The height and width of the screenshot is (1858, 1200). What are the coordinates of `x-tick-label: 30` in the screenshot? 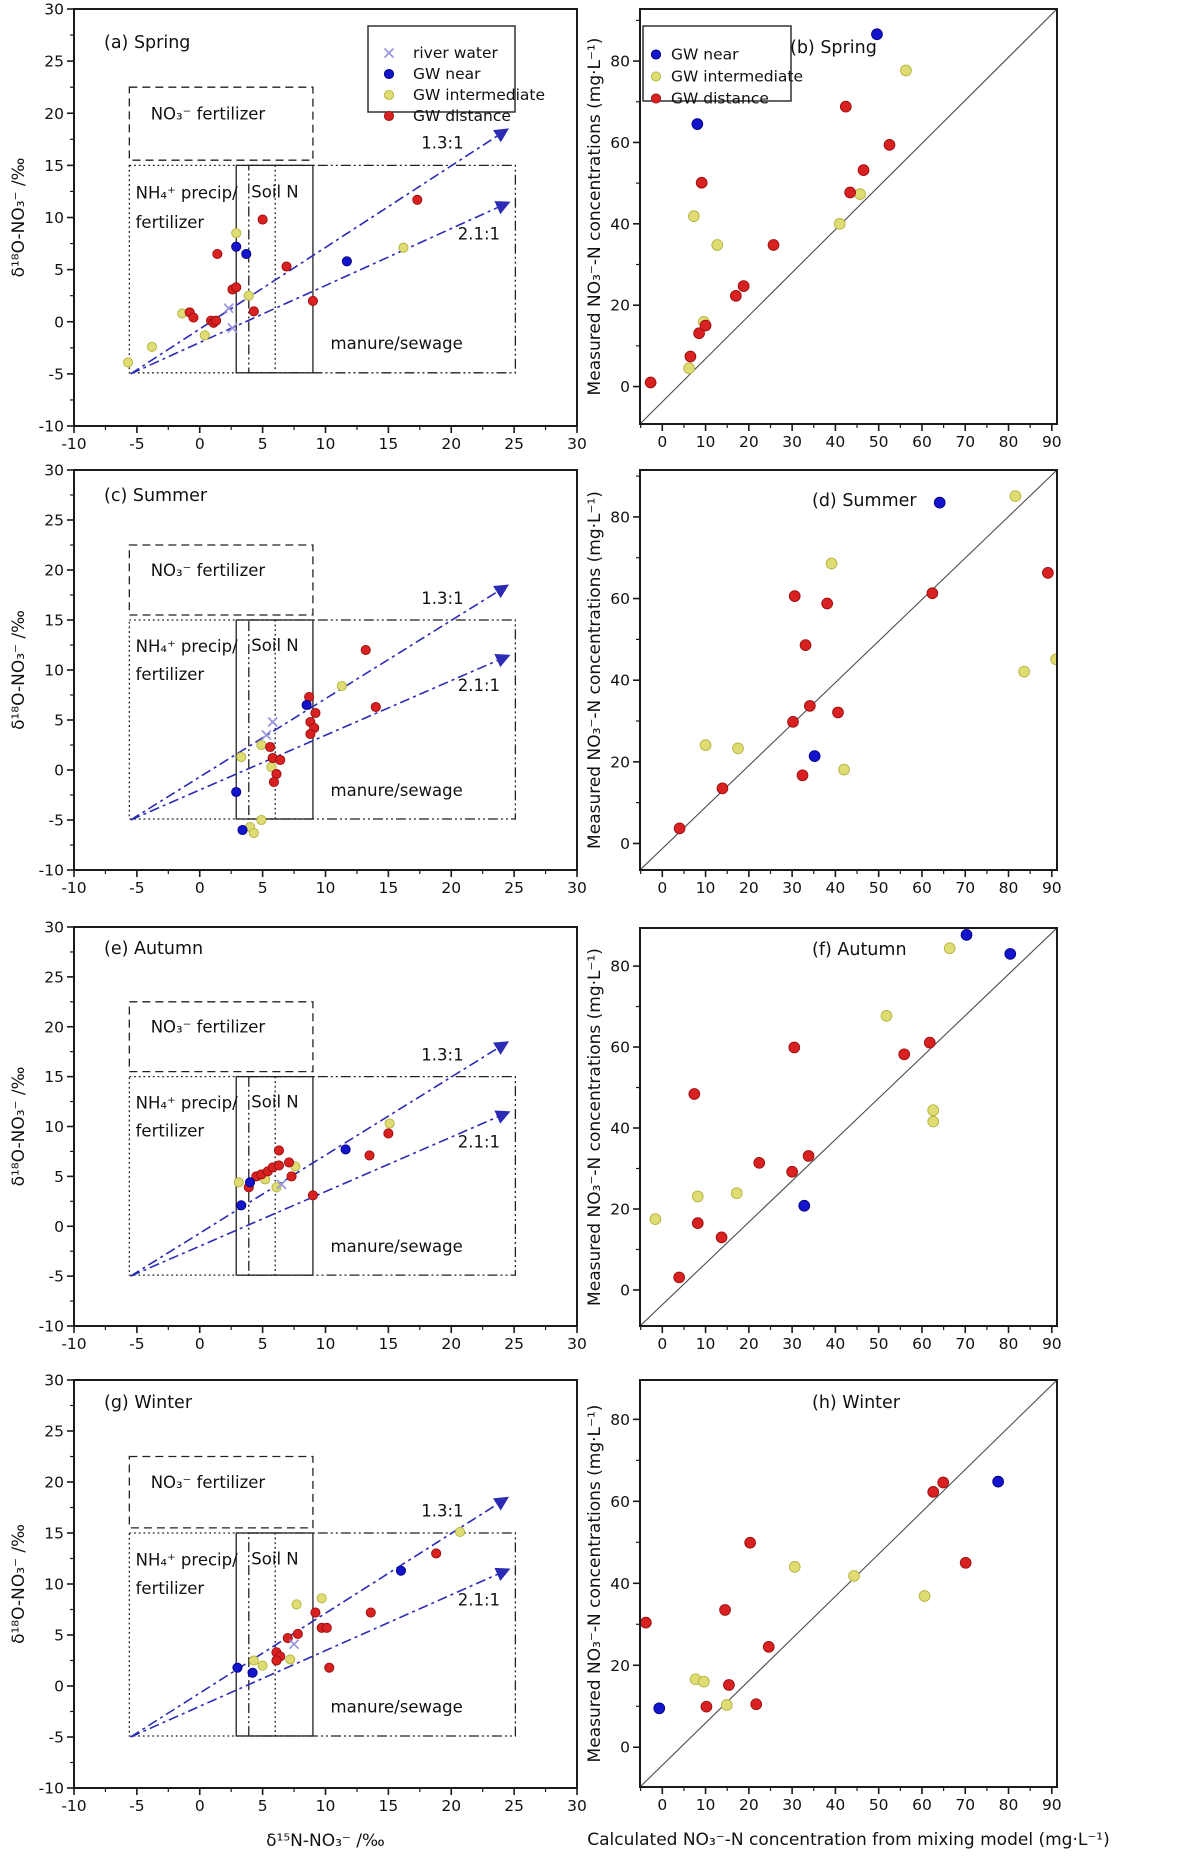 It's located at (792, 888).